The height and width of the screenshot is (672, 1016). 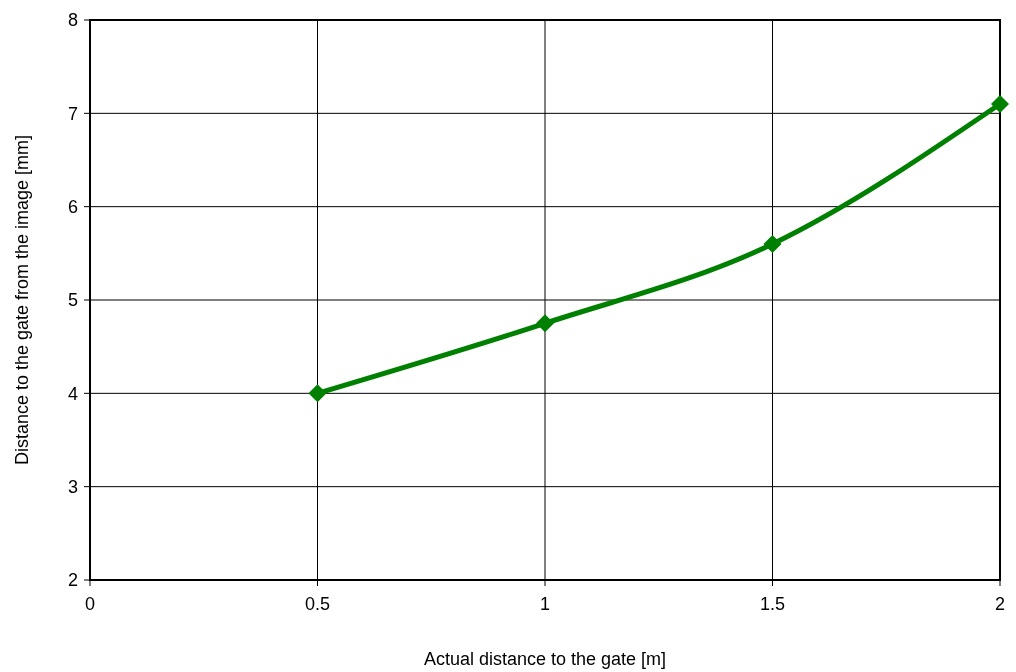 What do you see at coordinates (72, 580) in the screenshot?
I see `y-tick-label: 2` at bounding box center [72, 580].